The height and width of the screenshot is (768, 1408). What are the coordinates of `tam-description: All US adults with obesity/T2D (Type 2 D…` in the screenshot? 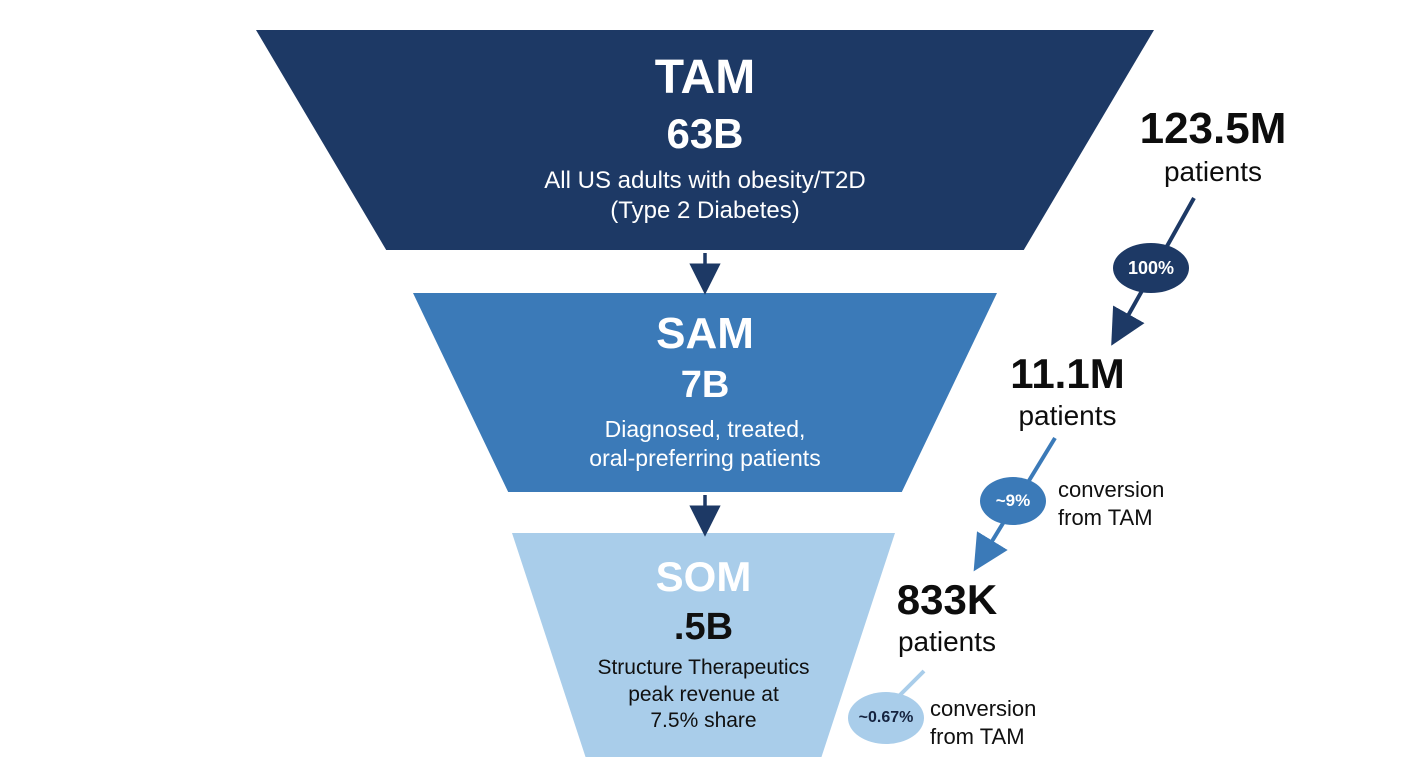 It's located at (704, 196).